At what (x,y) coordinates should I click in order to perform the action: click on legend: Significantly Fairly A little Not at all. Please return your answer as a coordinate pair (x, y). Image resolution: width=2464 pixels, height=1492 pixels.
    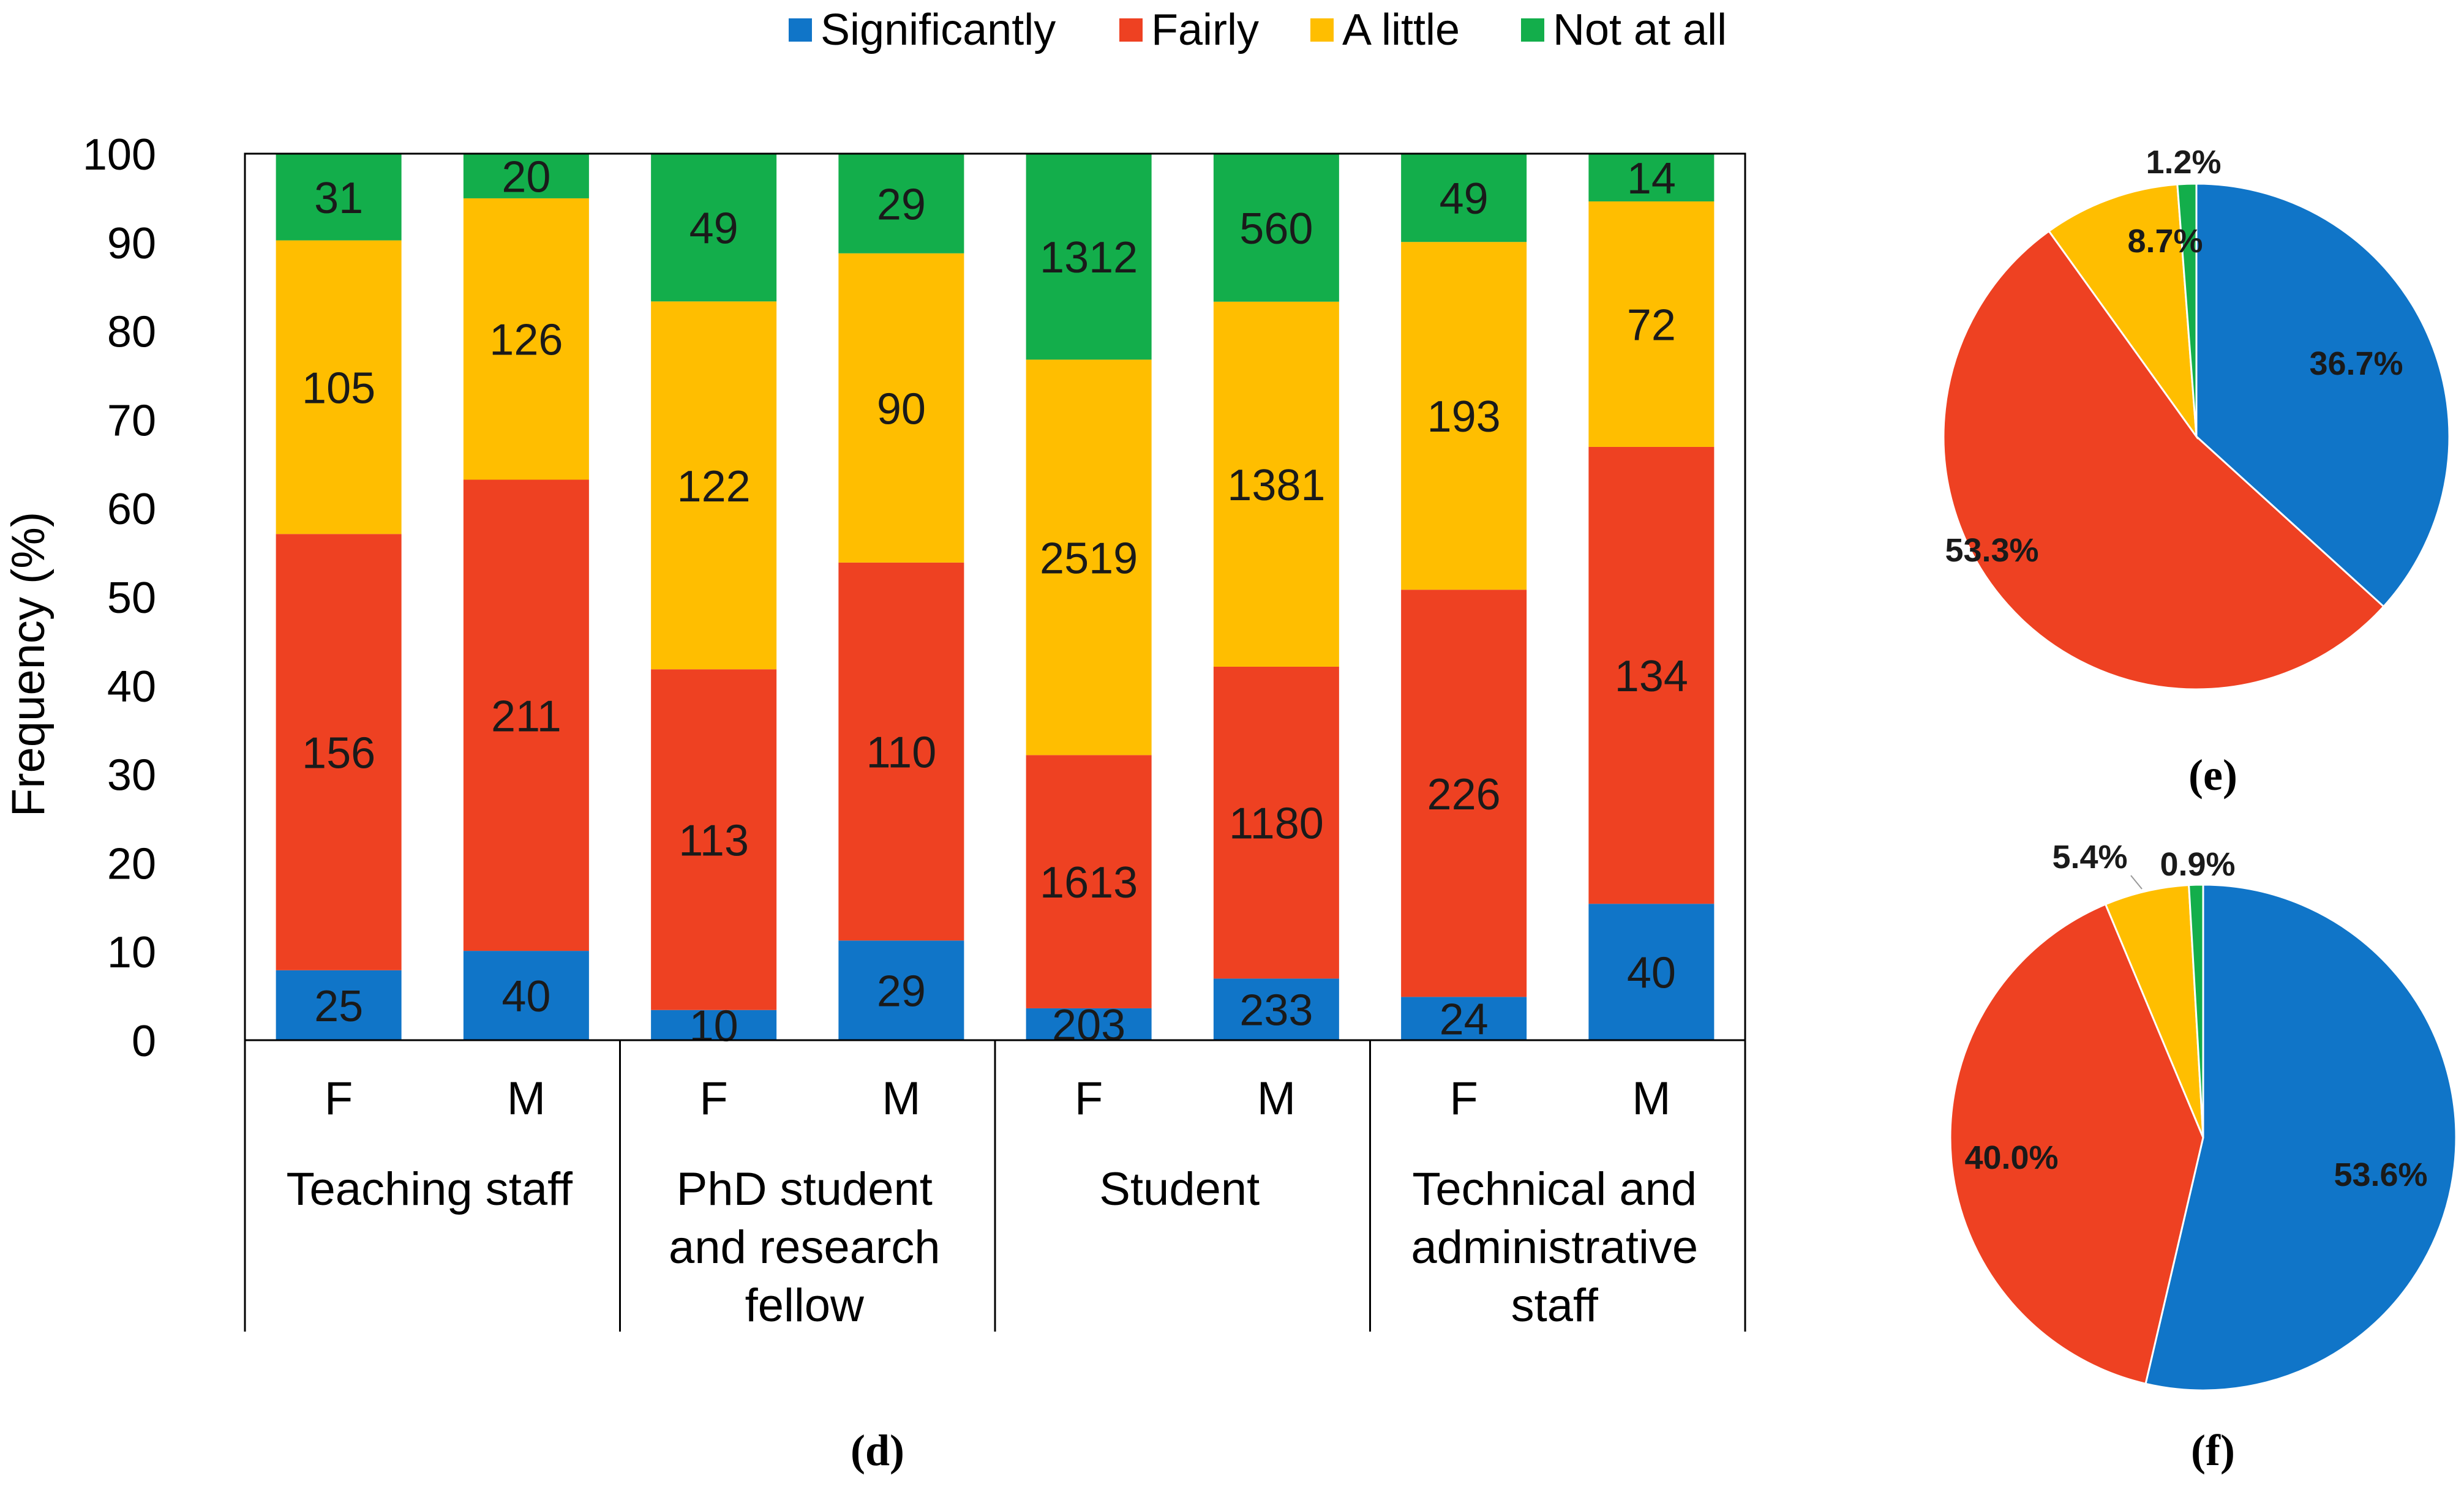
    Looking at the image, I should click on (1258, 30).